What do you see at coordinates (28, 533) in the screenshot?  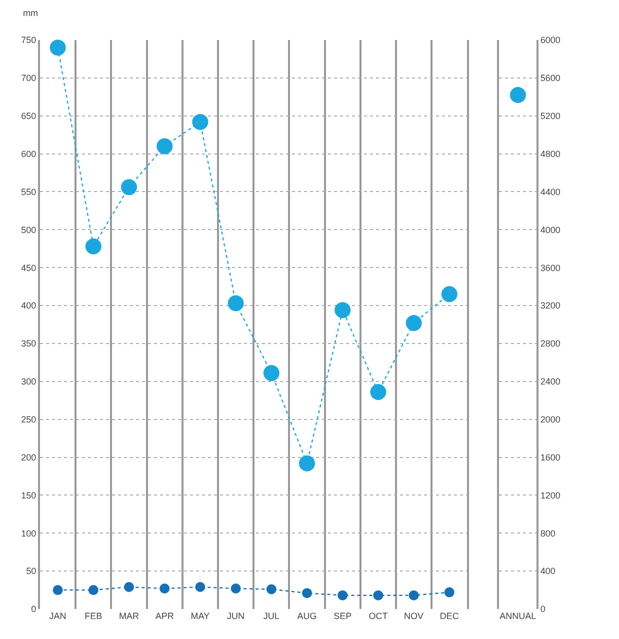 I see `y-tick-label: 100` at bounding box center [28, 533].